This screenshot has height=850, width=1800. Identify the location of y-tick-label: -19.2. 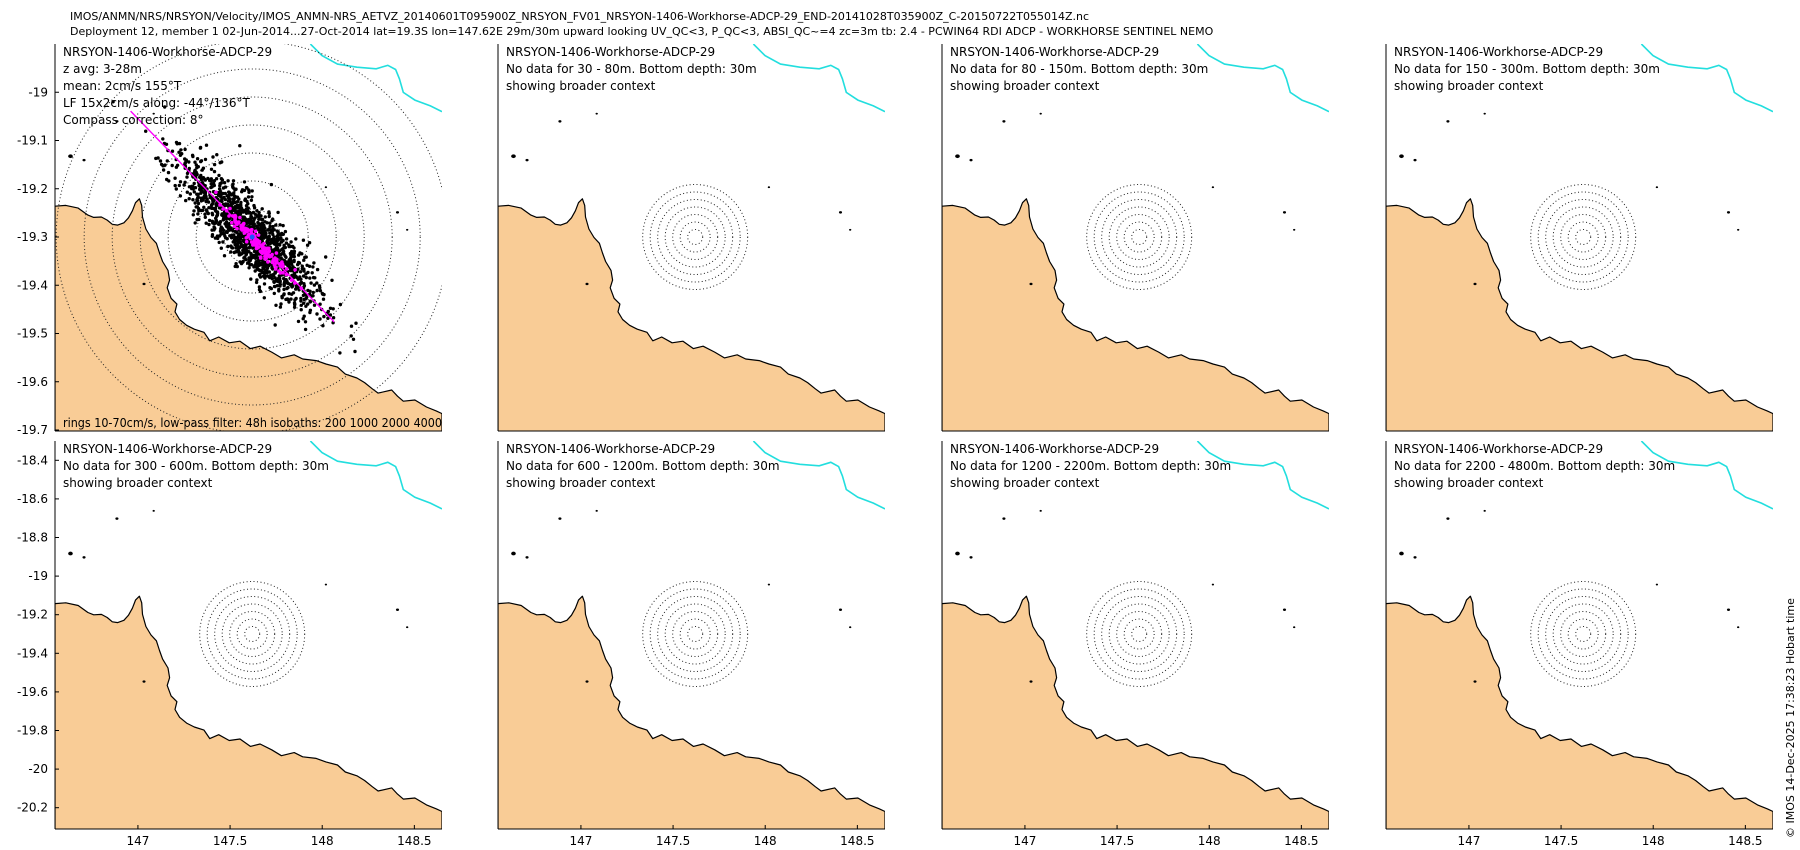
(32, 615).